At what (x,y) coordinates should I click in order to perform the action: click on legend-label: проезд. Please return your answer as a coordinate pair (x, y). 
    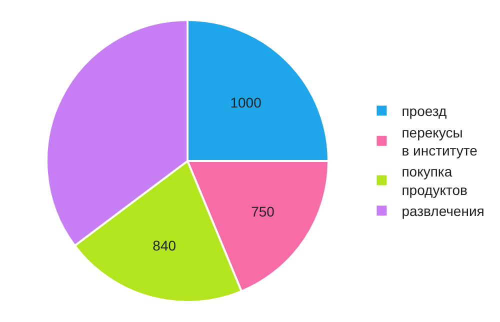
    Looking at the image, I should click on (424, 111).